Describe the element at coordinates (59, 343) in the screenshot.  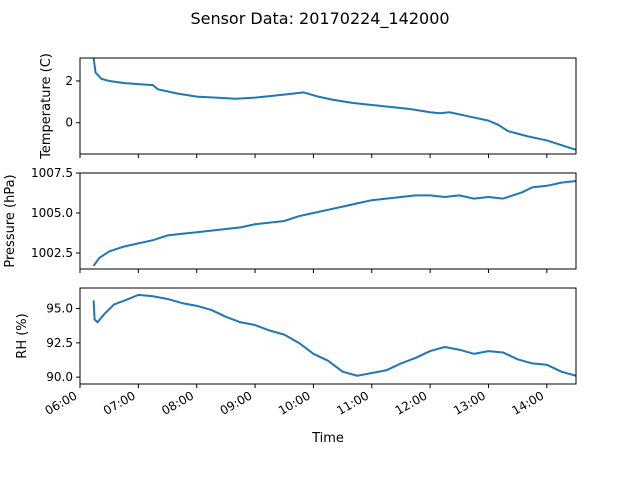
I see `rh-y-tick-label: 92.5` at that location.